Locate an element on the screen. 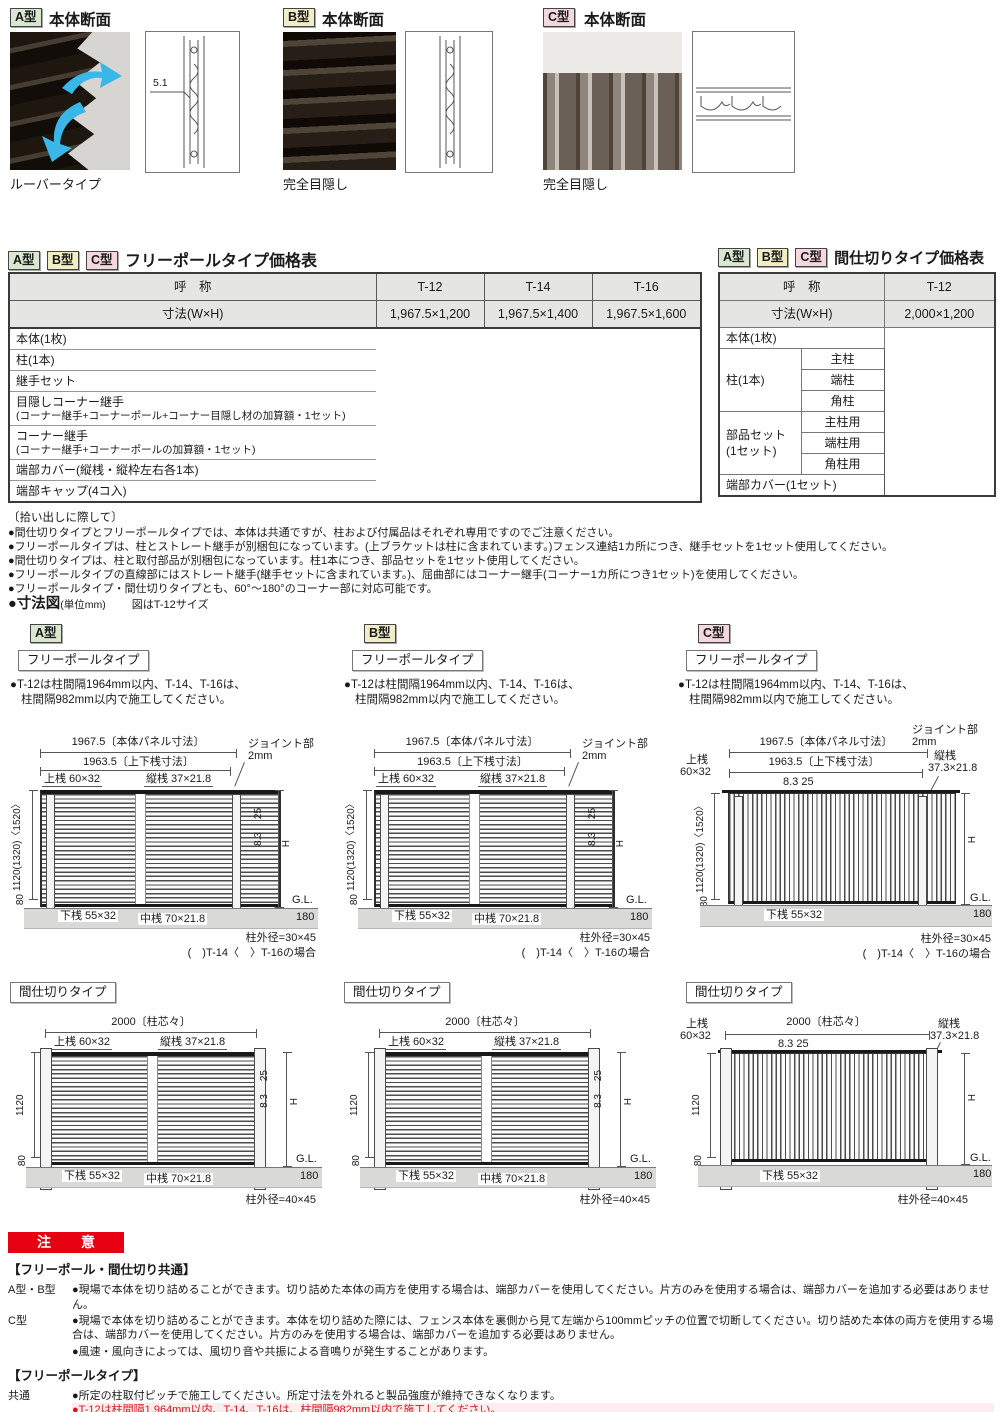  section-title-c: 本体断面 is located at coordinates (615, 20).